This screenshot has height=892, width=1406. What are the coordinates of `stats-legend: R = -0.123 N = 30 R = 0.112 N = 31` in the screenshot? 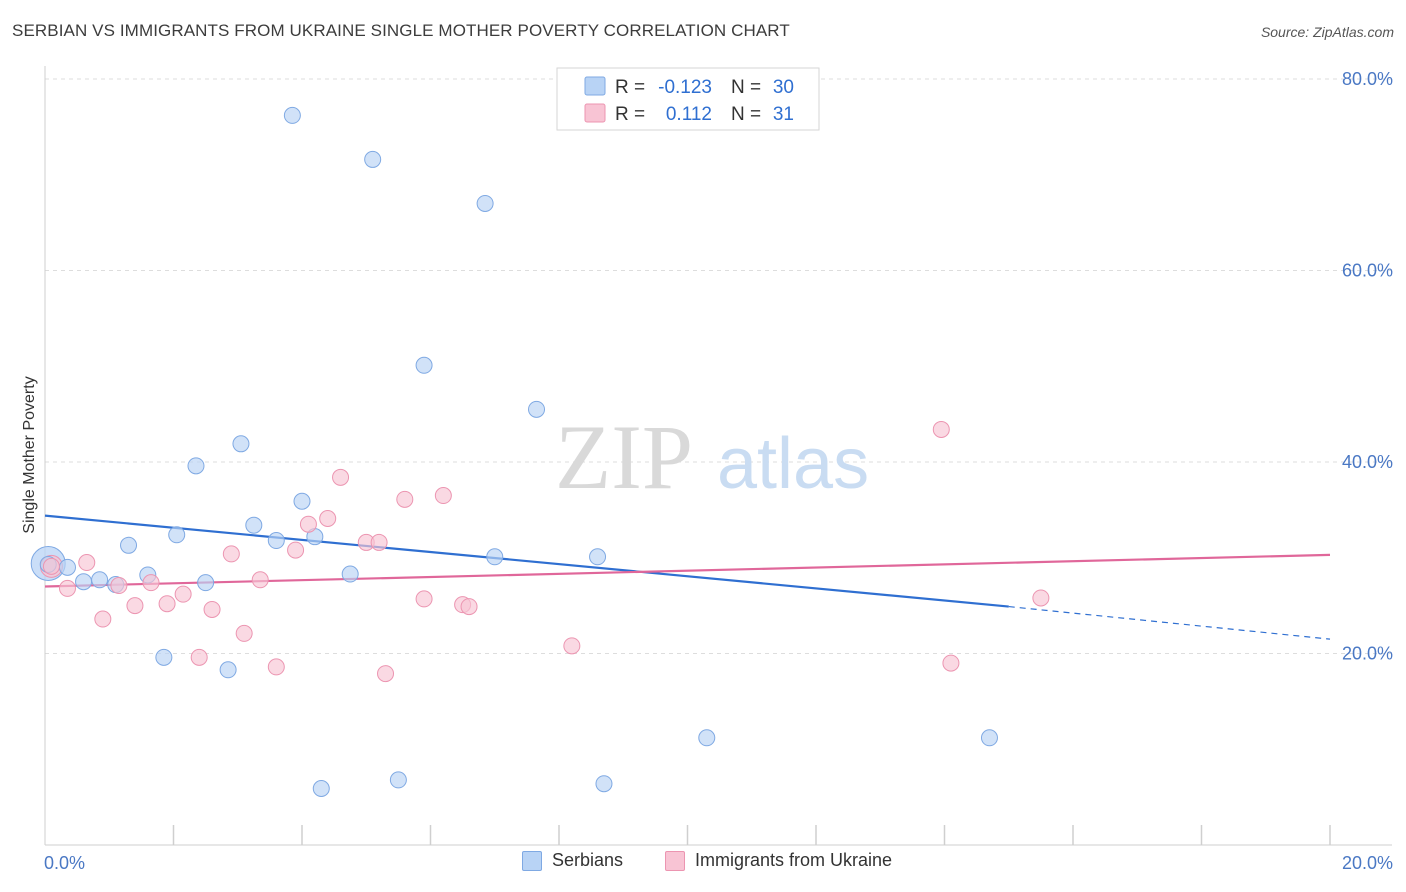 It's located at (688, 99).